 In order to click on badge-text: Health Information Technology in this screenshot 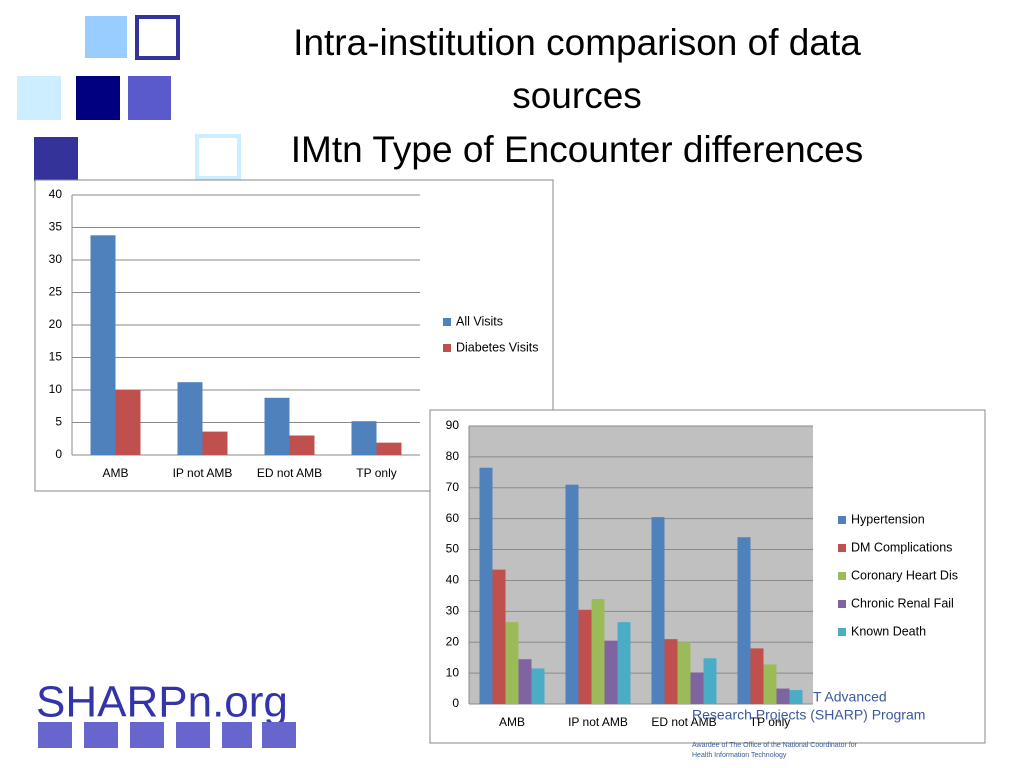, I will do `click(739, 755)`.